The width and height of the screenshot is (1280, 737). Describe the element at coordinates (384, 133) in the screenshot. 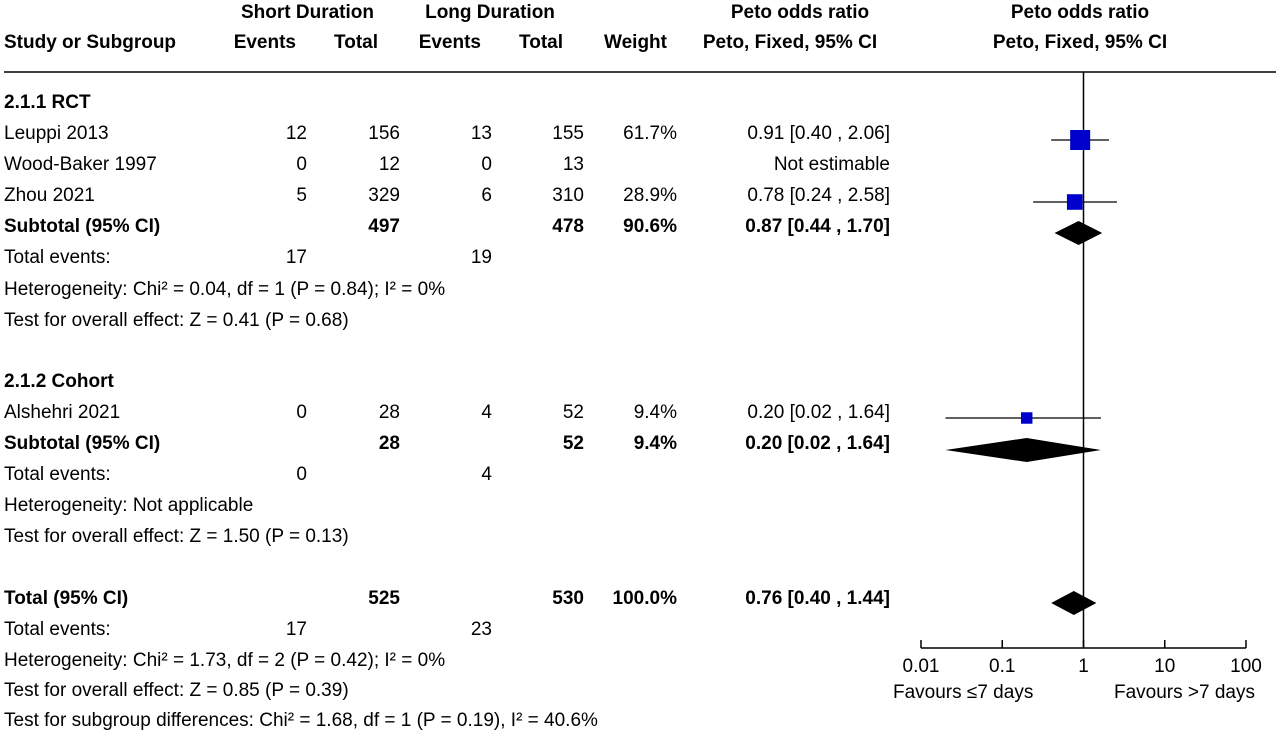

I see `study-total1: 156` at that location.